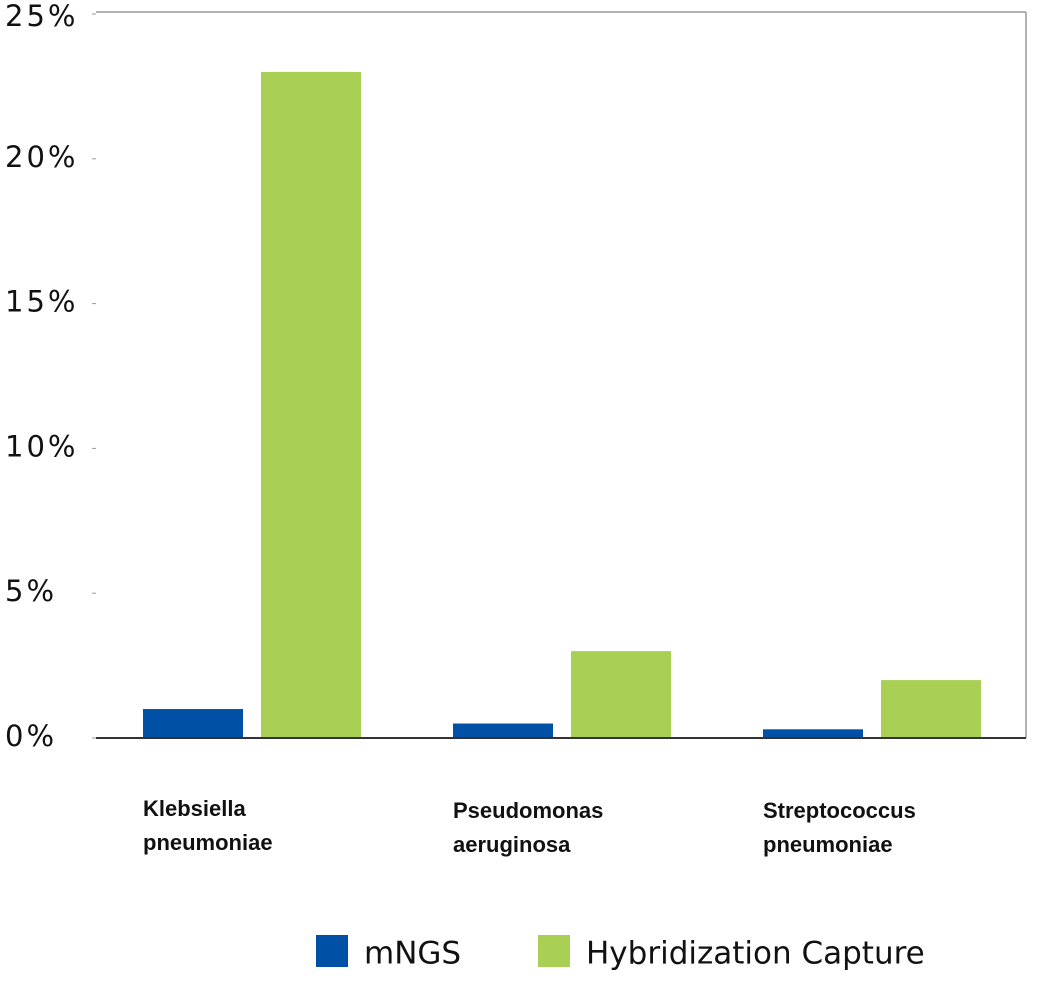 Image resolution: width=1051 pixels, height=998 pixels. I want to click on legend-label: mNGS, so click(412, 954).